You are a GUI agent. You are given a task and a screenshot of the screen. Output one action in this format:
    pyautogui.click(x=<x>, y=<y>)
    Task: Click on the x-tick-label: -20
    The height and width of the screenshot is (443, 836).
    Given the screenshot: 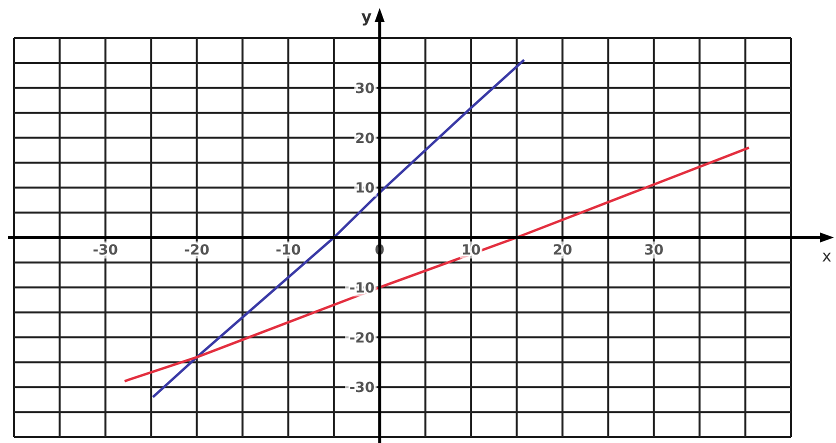 What is the action you would take?
    pyautogui.click(x=197, y=250)
    